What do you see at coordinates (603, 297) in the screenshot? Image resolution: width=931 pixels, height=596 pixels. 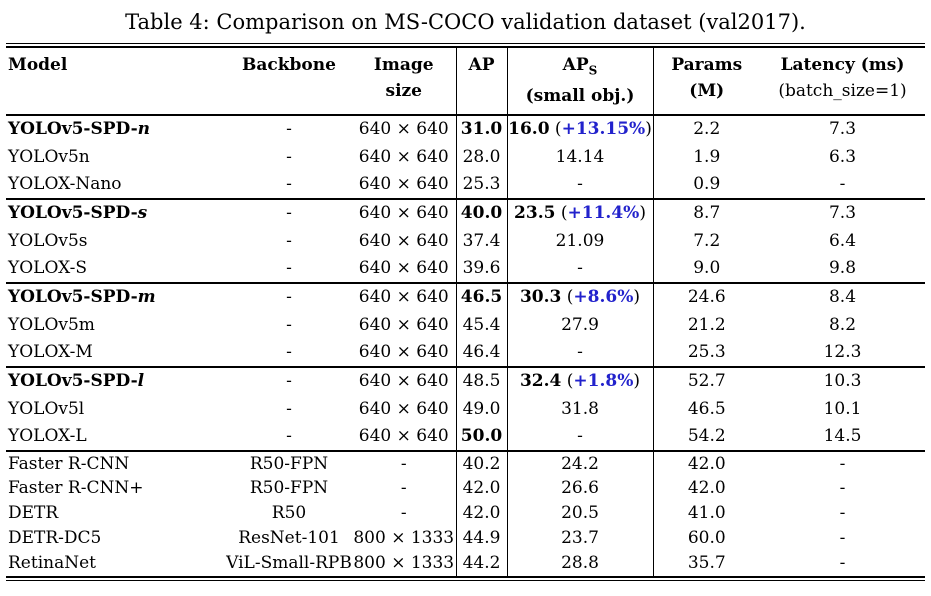 I see `aps-improvement-delta: +8.6%` at bounding box center [603, 297].